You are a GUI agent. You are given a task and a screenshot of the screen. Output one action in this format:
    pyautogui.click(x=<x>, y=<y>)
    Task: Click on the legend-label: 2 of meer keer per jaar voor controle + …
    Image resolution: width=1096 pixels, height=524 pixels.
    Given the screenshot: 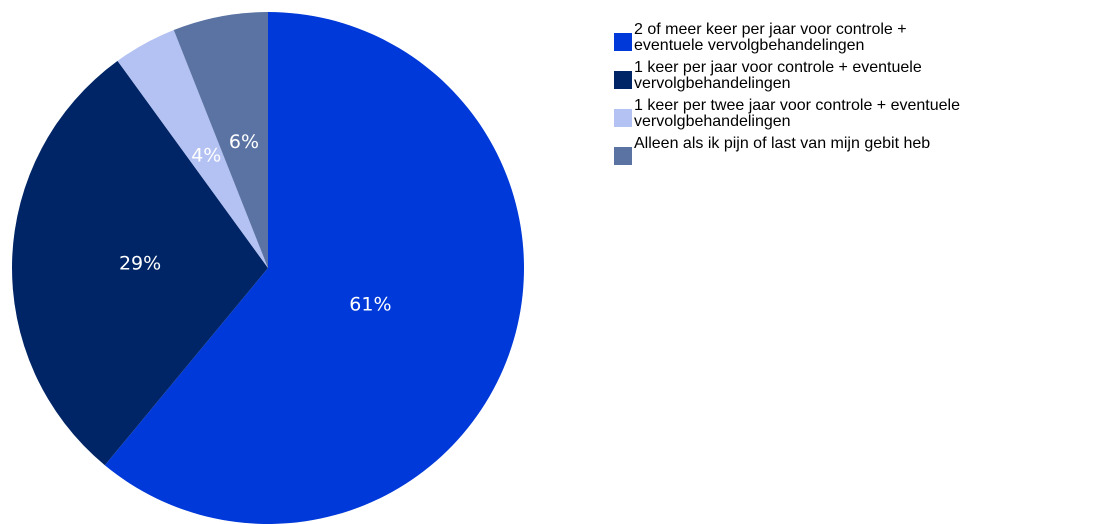 What is the action you would take?
    pyautogui.click(x=770, y=37)
    